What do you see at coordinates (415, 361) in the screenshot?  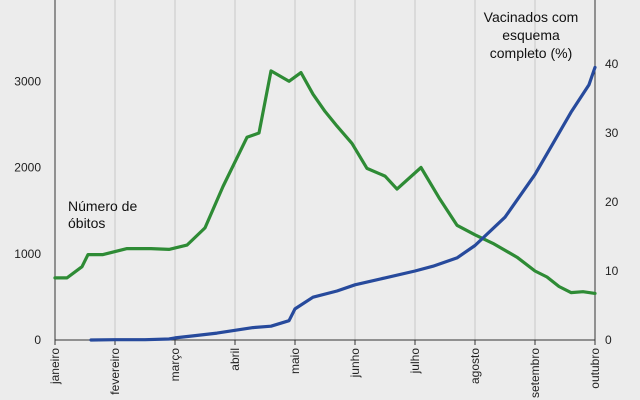 I see `month-label: julho` at bounding box center [415, 361].